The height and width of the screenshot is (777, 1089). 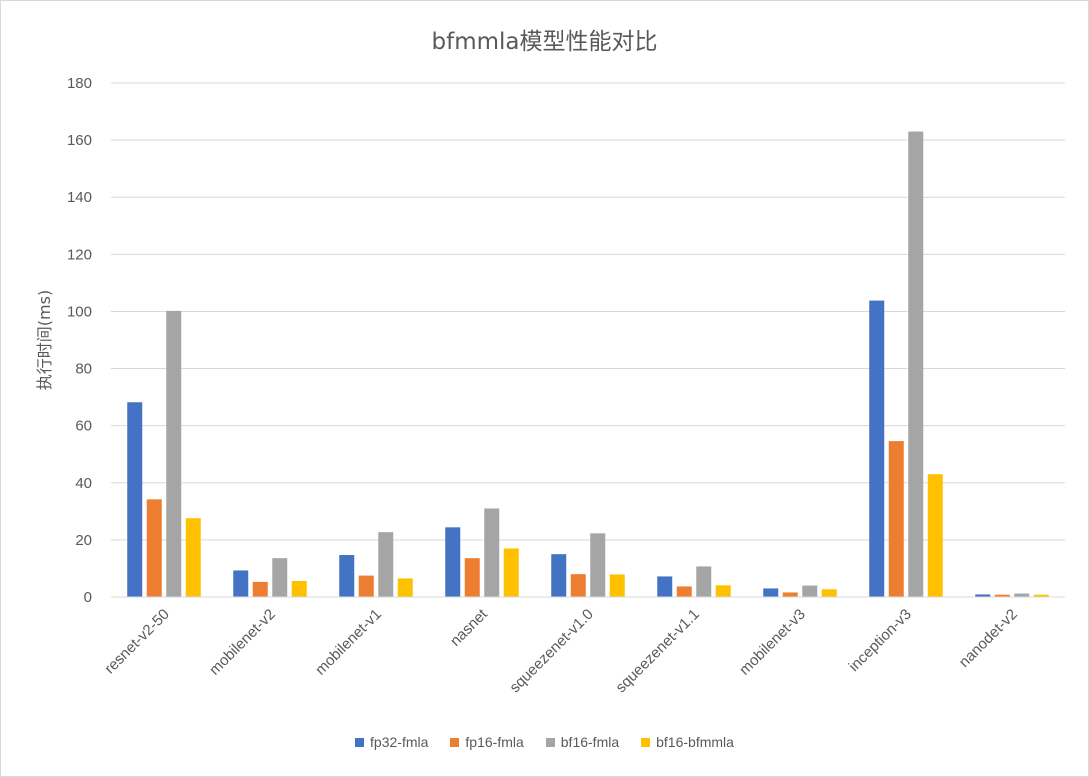 I want to click on x-tick-label: resnet-v2-50, so click(x=137, y=642).